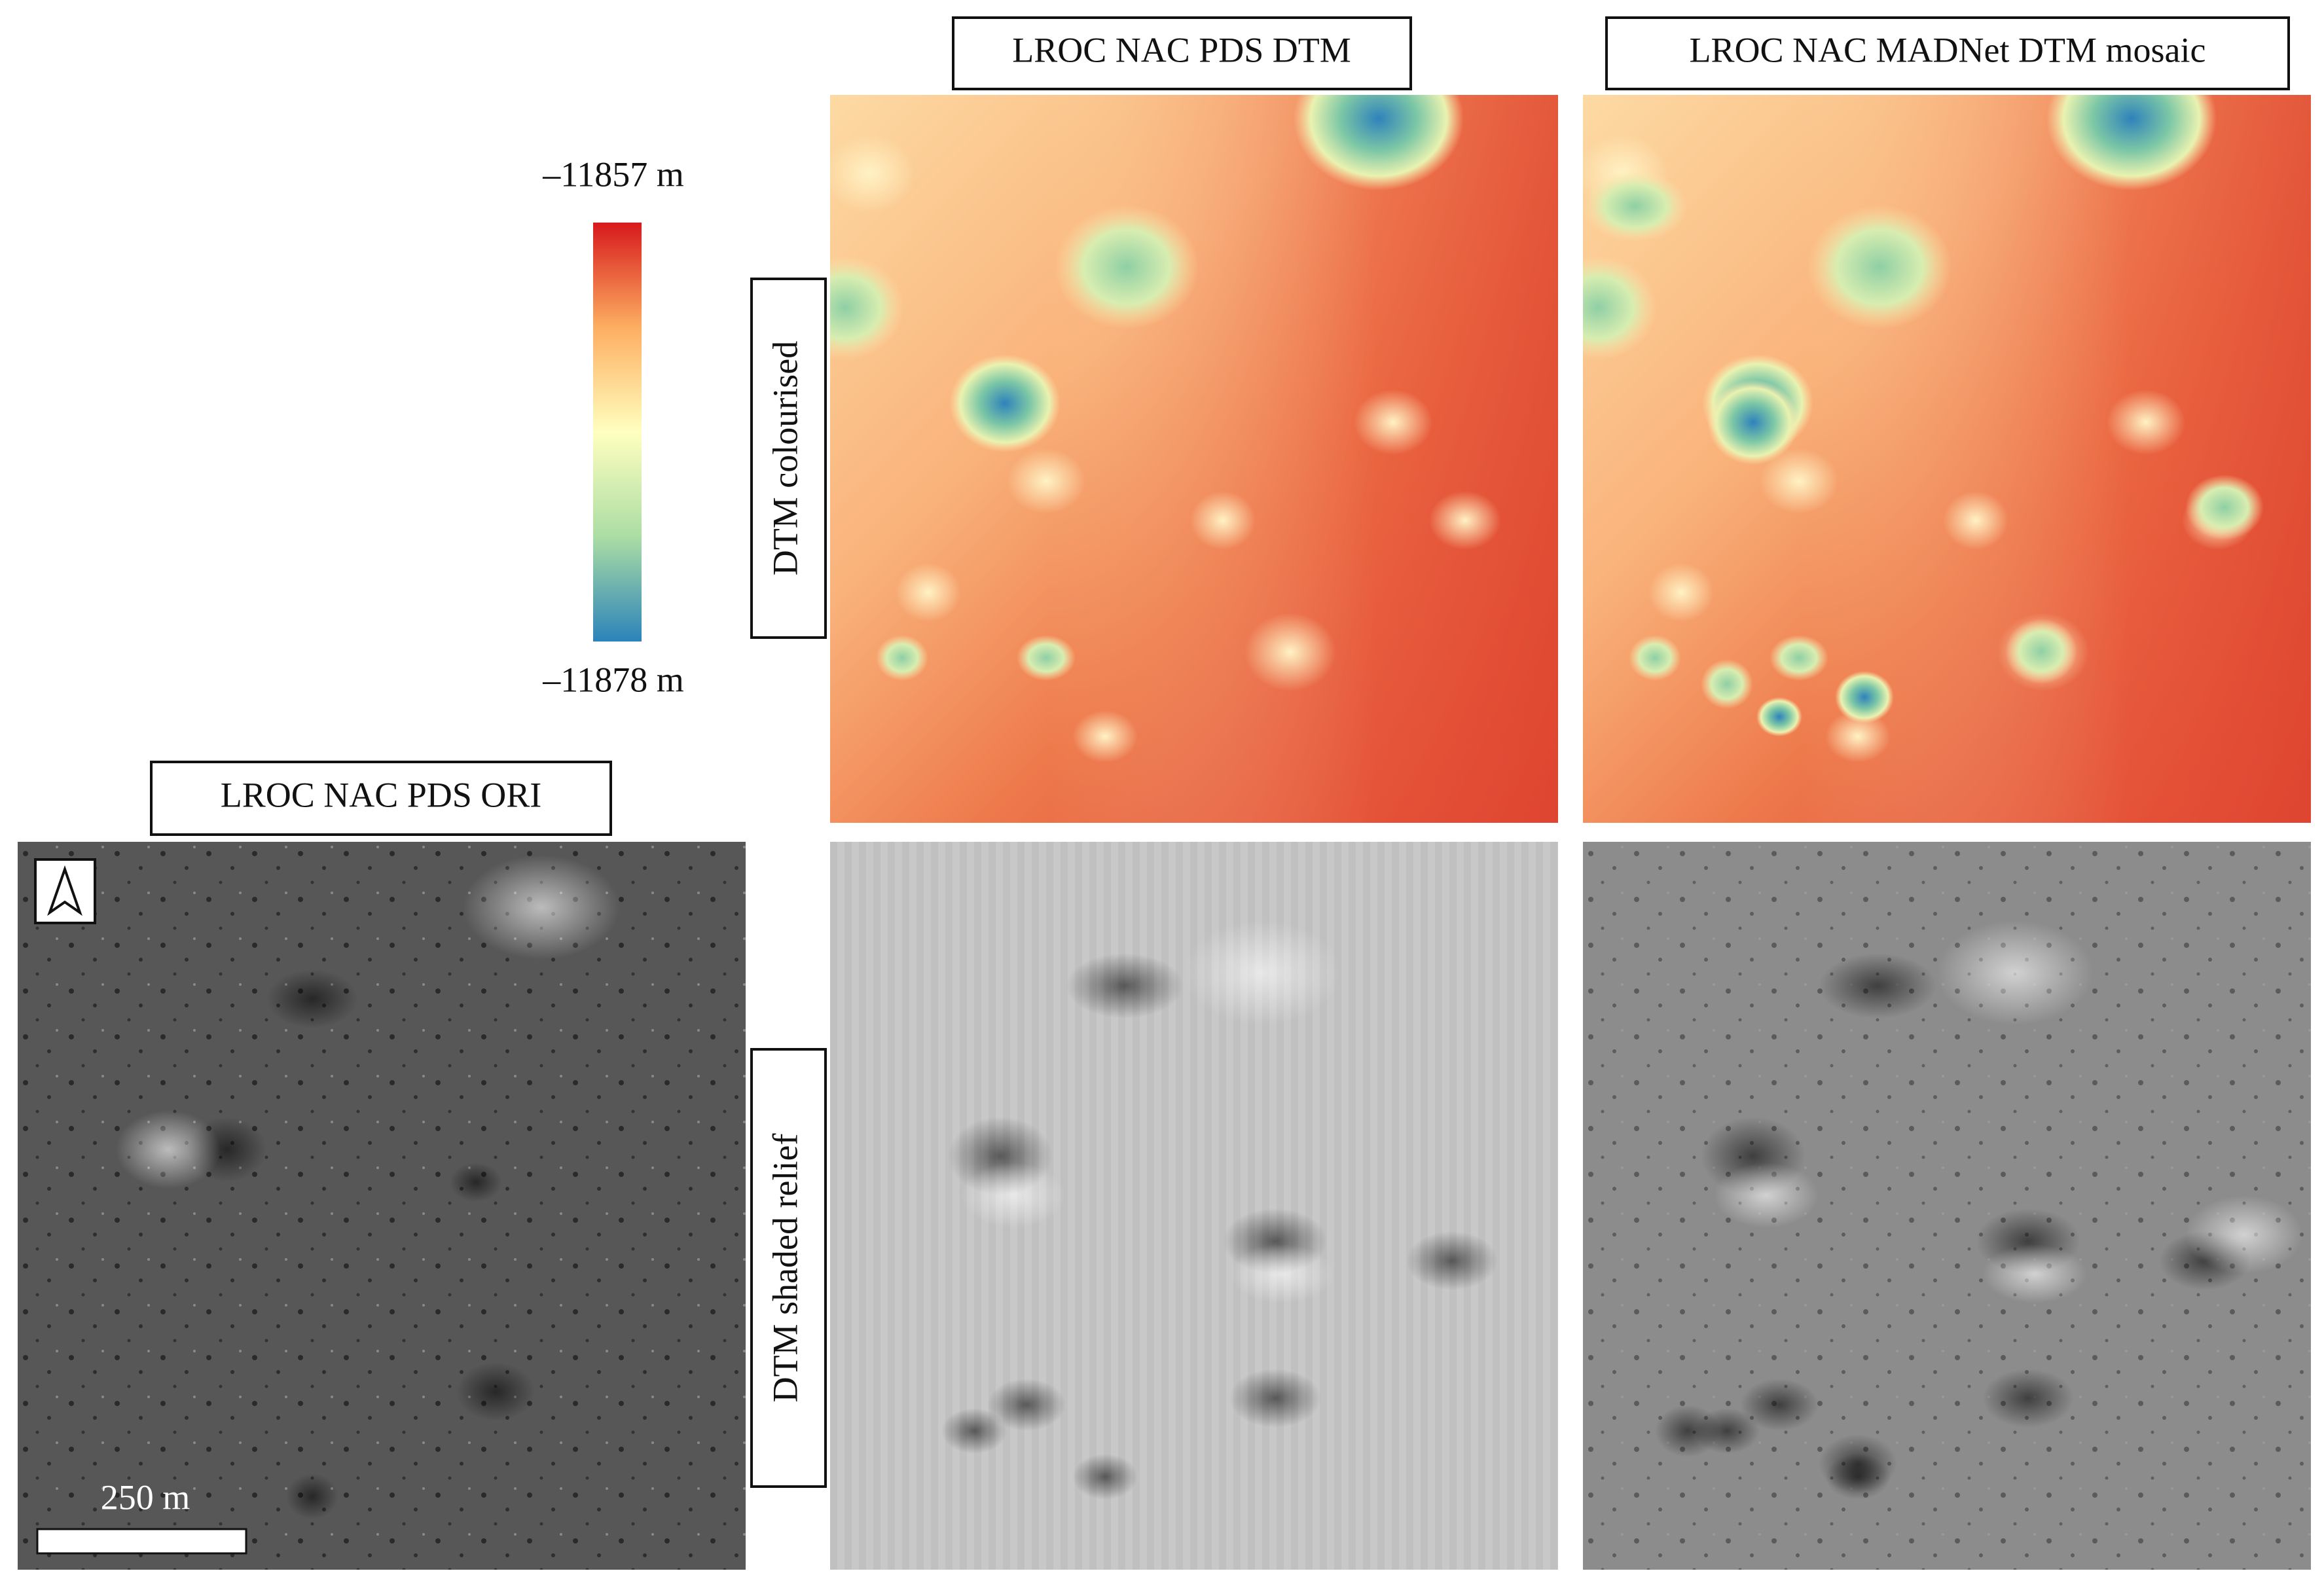 The height and width of the screenshot is (1590, 2324). What do you see at coordinates (613, 174) in the screenshot?
I see `colorbar-max-label: –11857 m` at bounding box center [613, 174].